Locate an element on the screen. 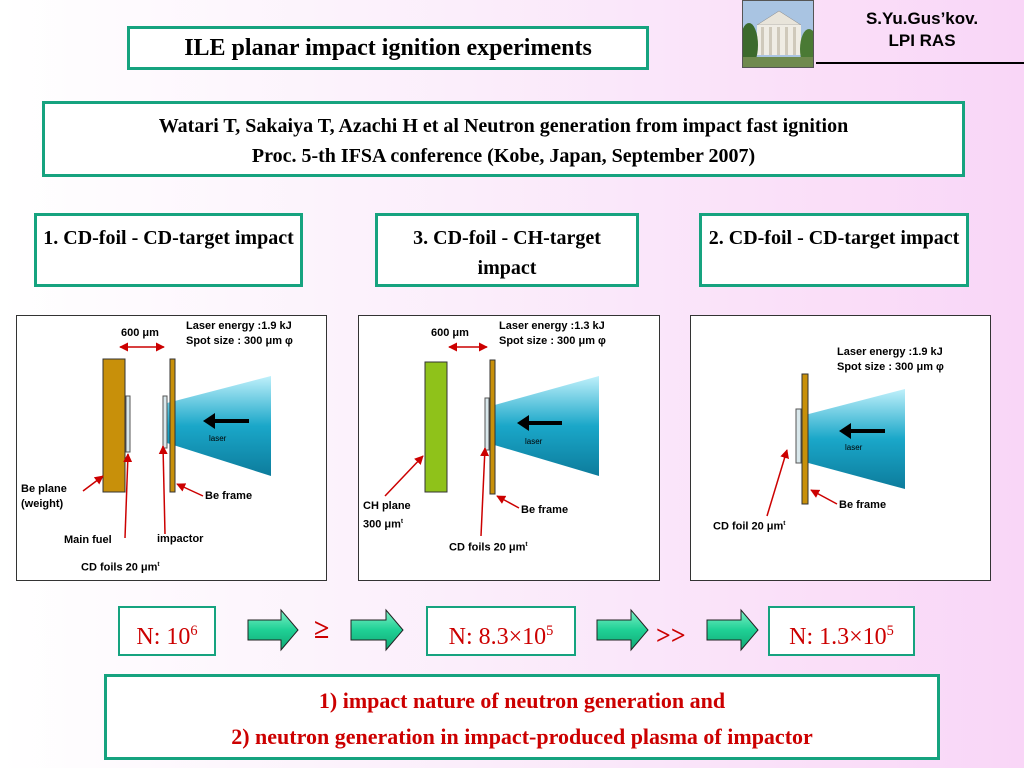 This screenshot has width=1024, height=768. relation-symbol-2: >> is located at coordinates (671, 635).